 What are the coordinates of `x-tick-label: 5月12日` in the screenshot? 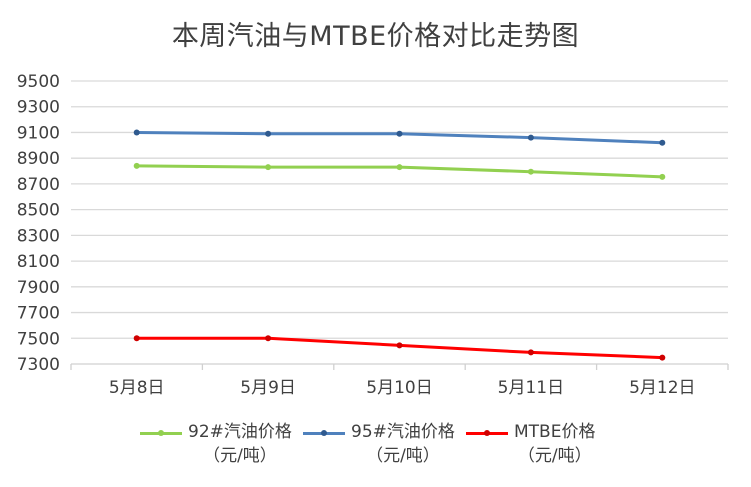 It's located at (662, 388).